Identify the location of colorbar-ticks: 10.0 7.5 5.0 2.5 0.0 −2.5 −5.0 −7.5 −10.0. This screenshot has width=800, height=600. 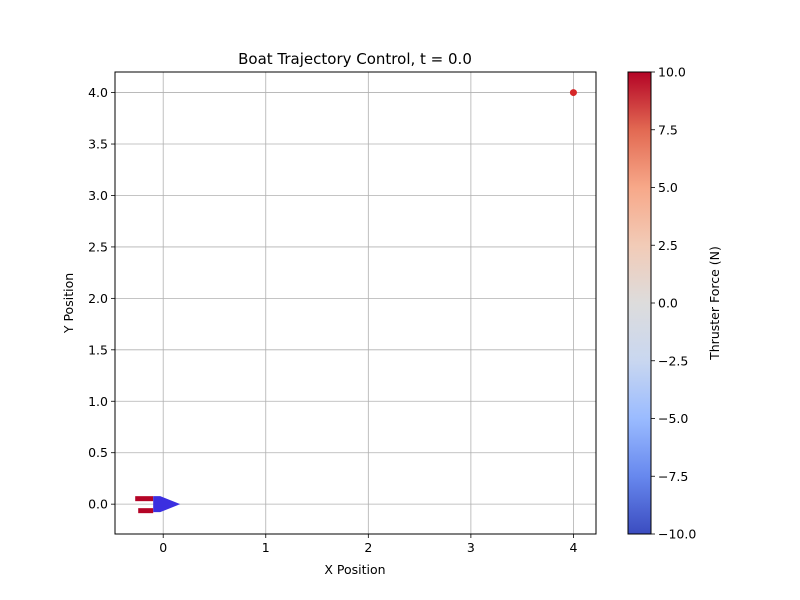
(673, 303).